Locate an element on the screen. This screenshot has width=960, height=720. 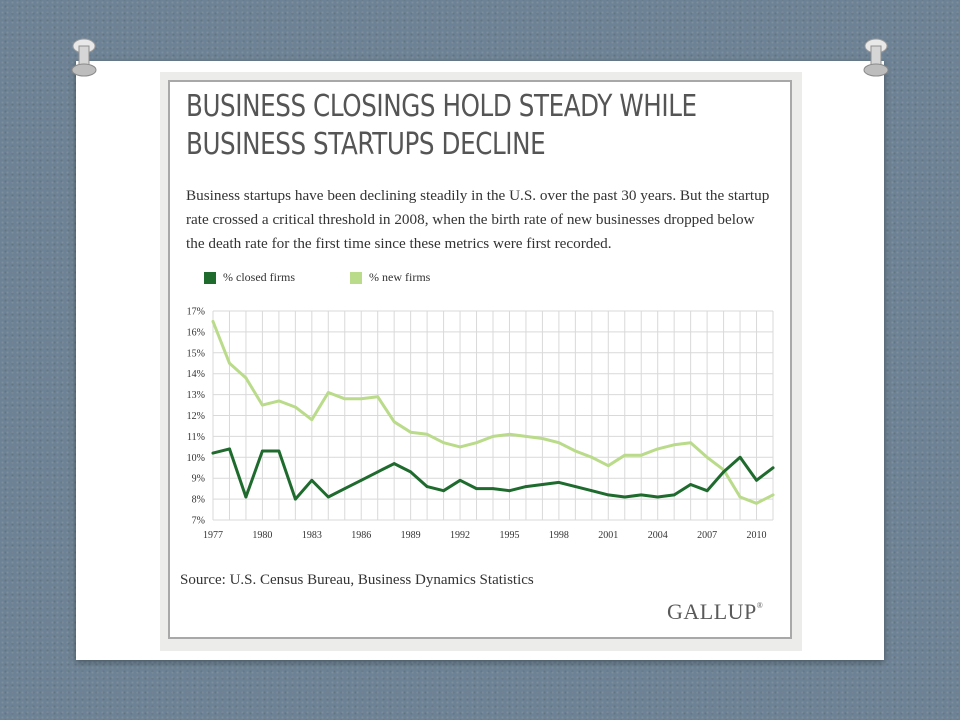
legend-swatch-new is located at coordinates (356, 277).